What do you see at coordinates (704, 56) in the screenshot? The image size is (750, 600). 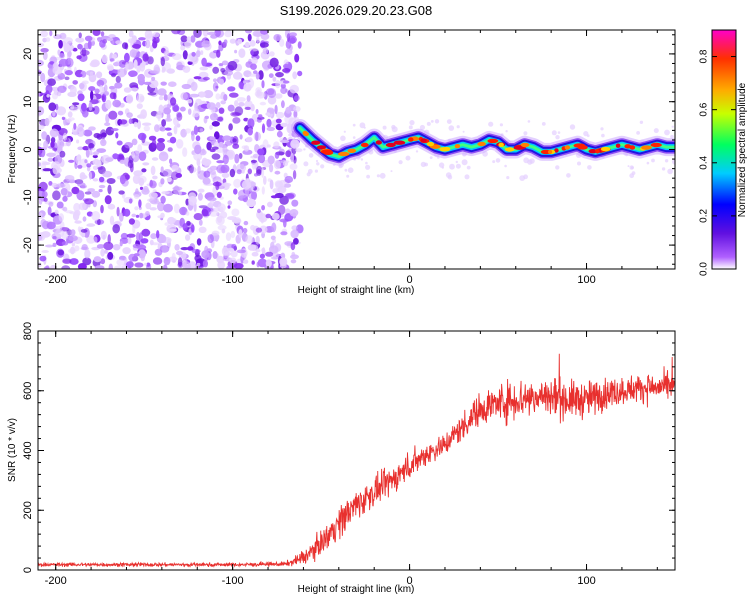 I see `colorbar-tick-label: 0.8` at bounding box center [704, 56].